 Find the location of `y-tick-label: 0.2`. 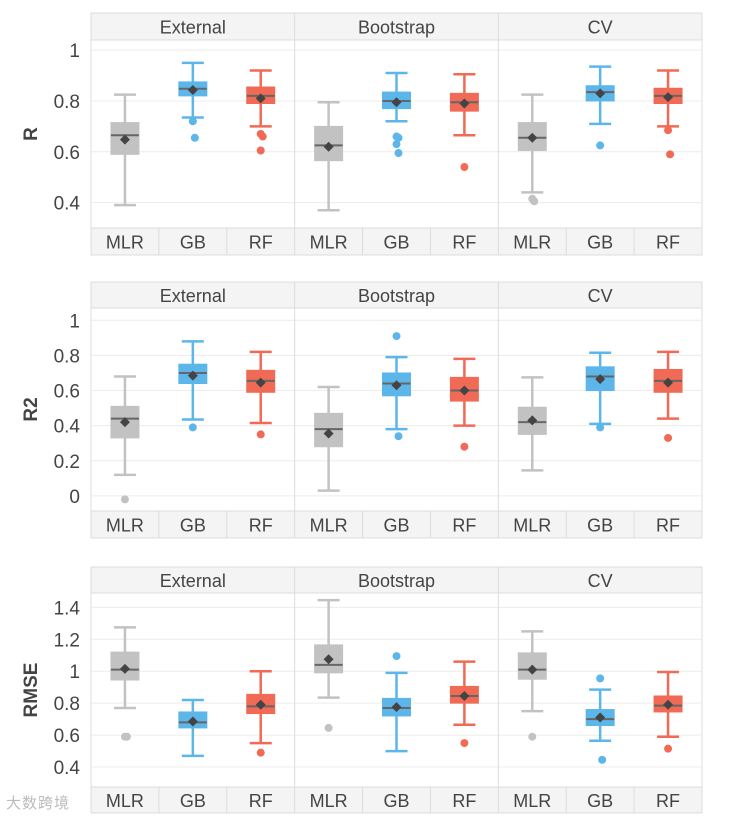

y-tick-label: 0.2 is located at coordinates (67, 462).